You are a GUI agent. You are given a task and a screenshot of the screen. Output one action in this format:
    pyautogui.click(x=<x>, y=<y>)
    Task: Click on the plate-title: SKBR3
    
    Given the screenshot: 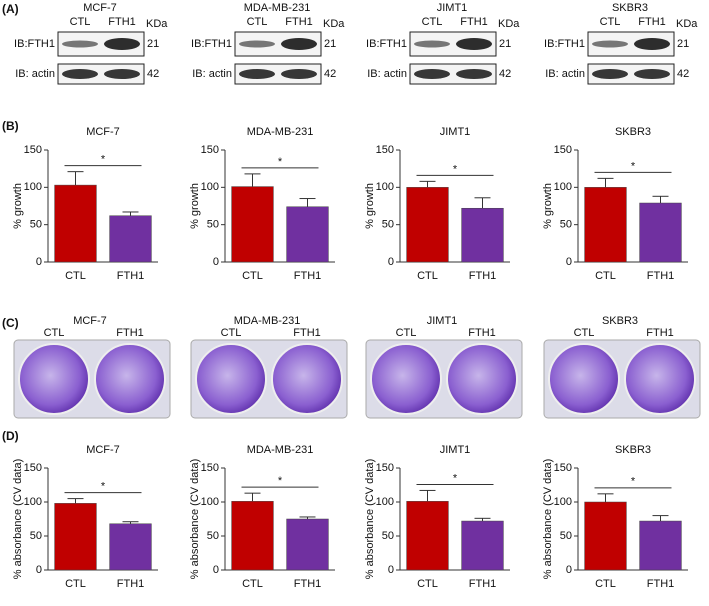 What is the action you would take?
    pyautogui.click(x=620, y=321)
    